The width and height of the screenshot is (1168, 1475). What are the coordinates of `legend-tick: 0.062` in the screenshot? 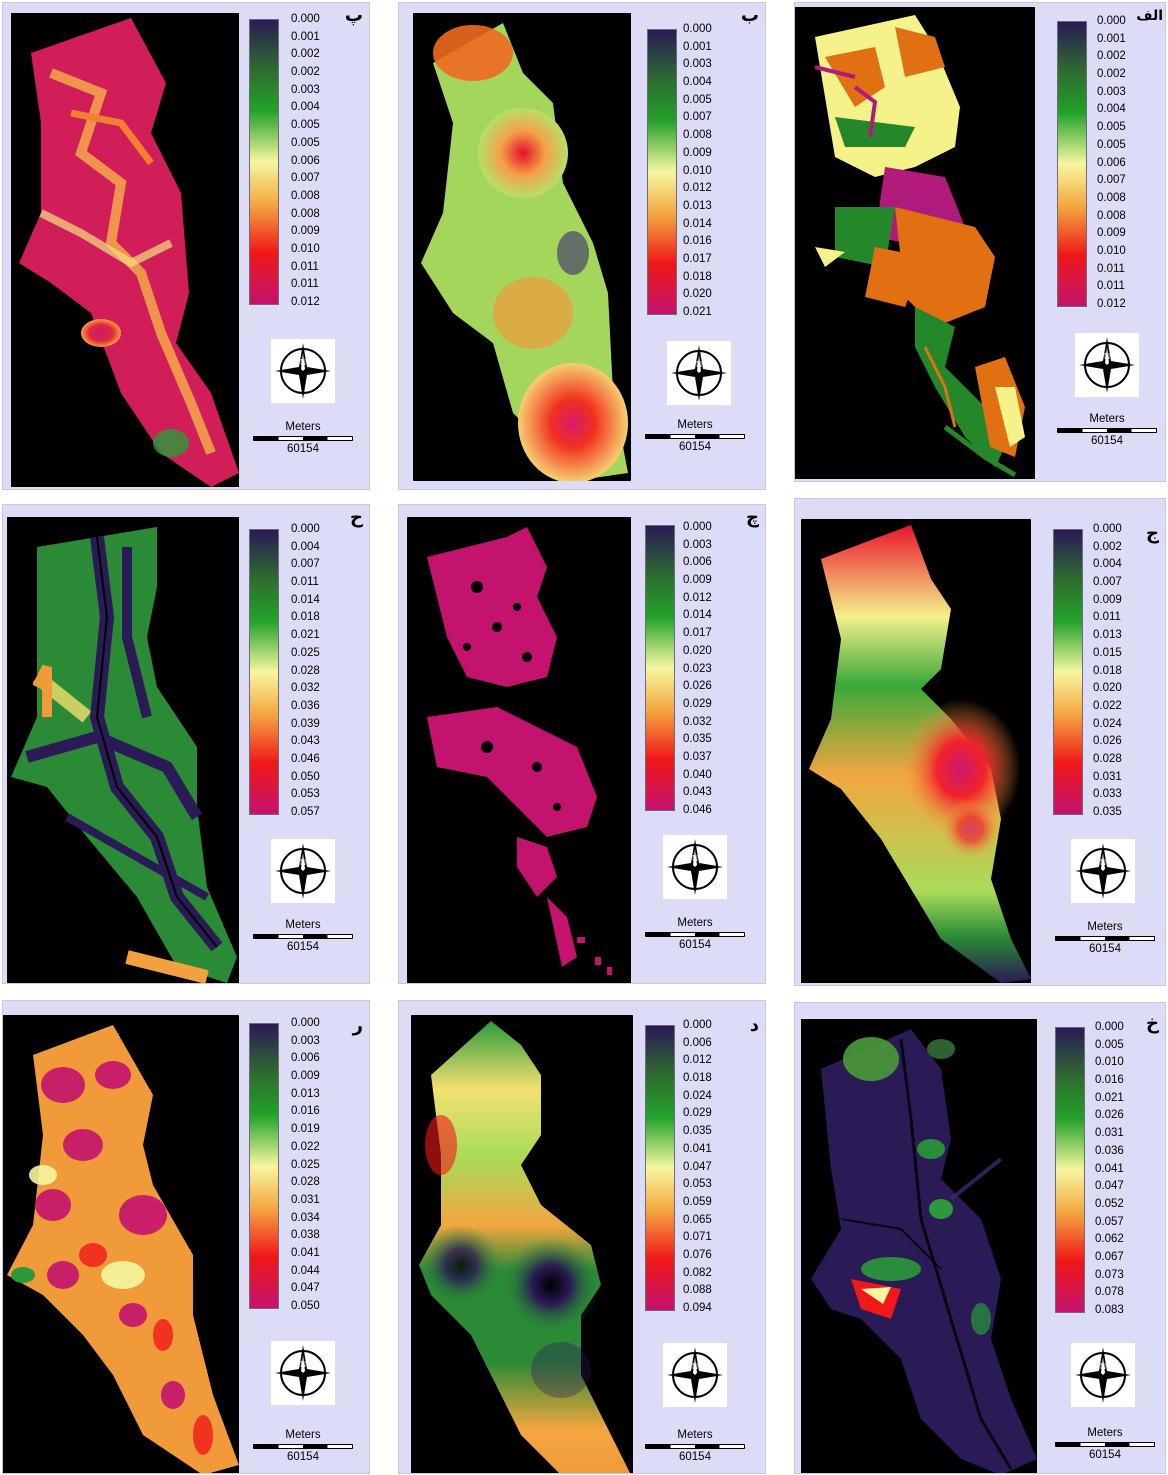 It's located at (1109, 1239).